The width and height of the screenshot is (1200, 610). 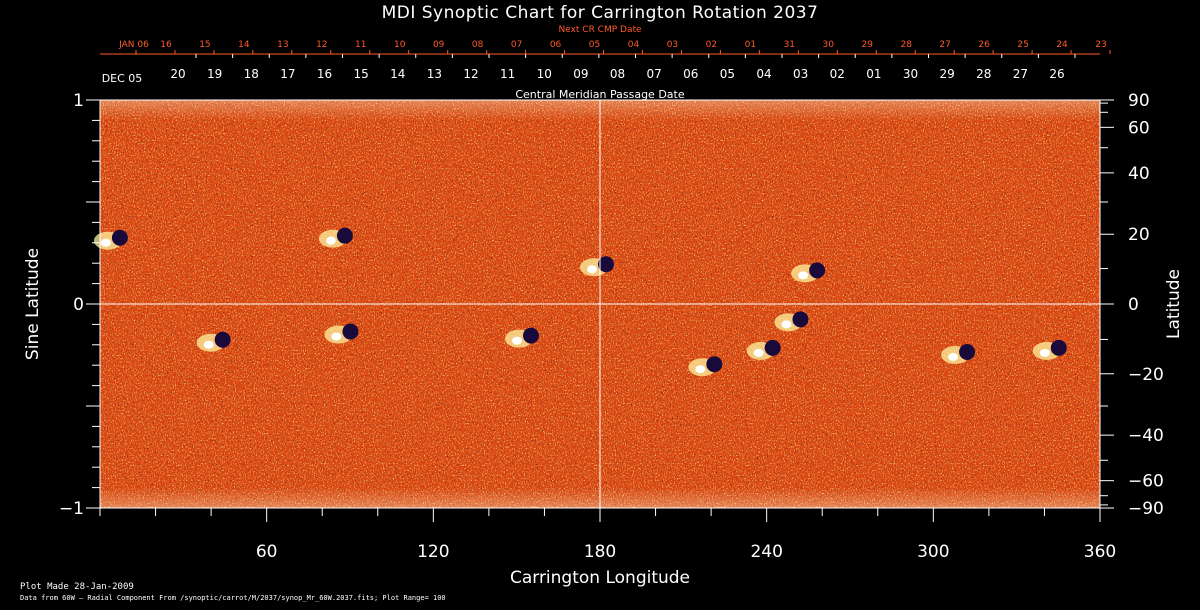 I want to click on top-axis-1-tick-label: 04, so click(x=634, y=45).